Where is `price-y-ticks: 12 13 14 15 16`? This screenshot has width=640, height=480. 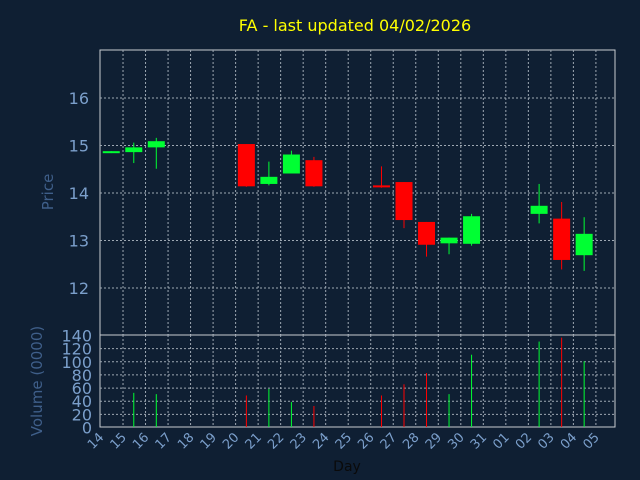
price-y-ticks: 12 13 14 15 16 is located at coordinates (79, 193).